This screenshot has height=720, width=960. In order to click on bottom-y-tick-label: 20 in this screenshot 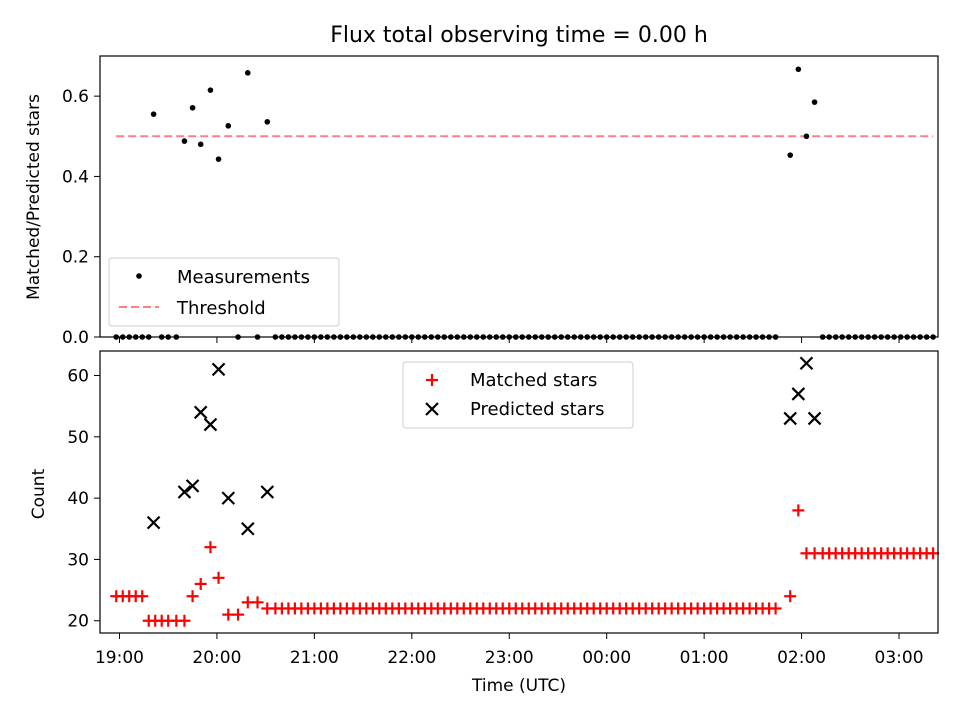, I will do `click(78, 622)`.